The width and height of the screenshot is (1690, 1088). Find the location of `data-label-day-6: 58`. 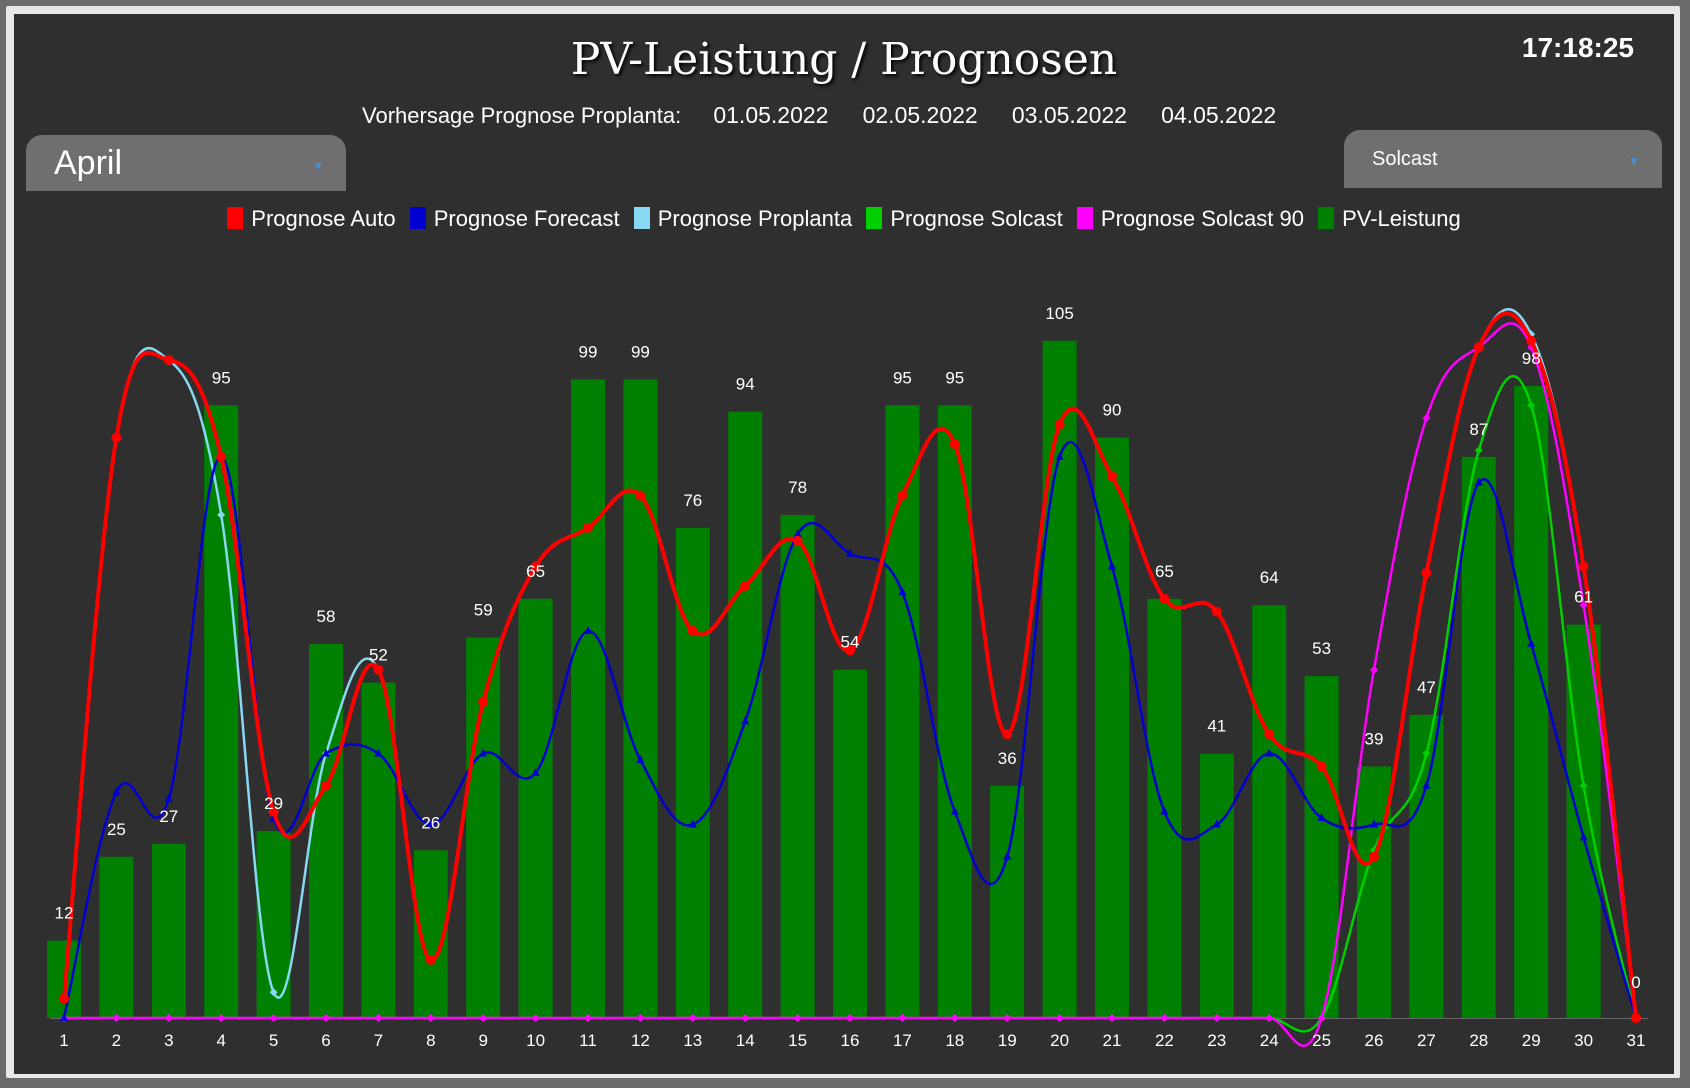

data-label-day-6: 58 is located at coordinates (326, 616).